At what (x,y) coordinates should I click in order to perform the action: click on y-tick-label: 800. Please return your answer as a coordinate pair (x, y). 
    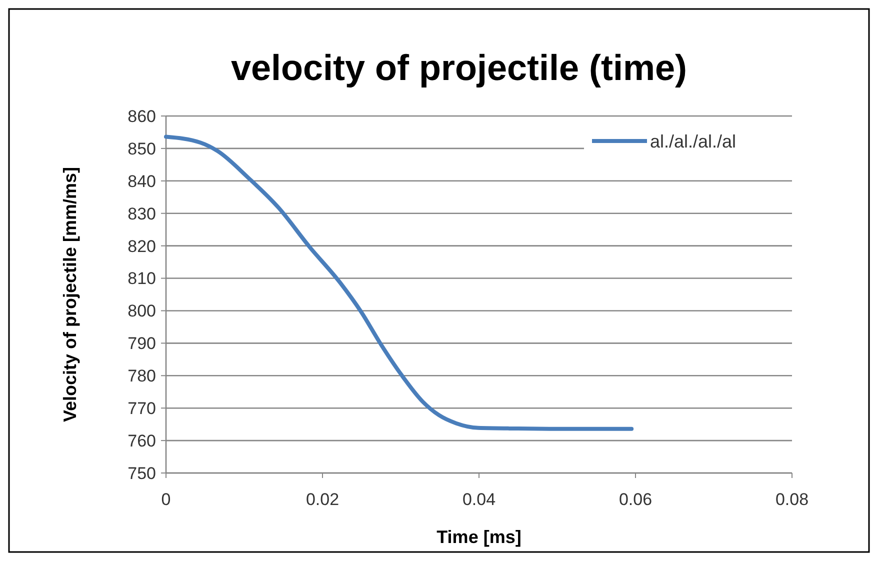
    Looking at the image, I should click on (142, 311).